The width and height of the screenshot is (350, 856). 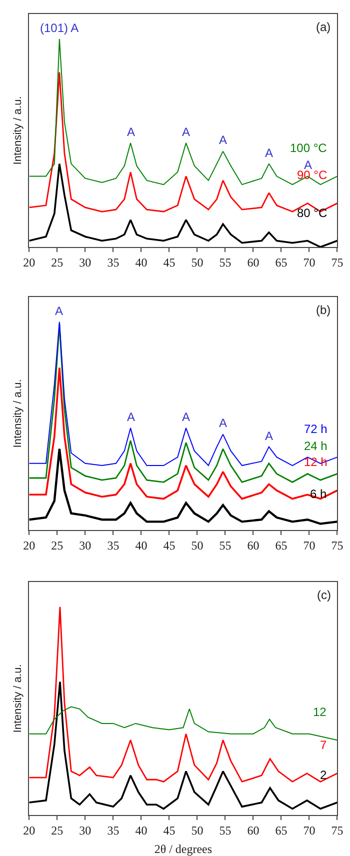 What do you see at coordinates (316, 446) in the screenshot?
I see `series-label: 24 h` at bounding box center [316, 446].